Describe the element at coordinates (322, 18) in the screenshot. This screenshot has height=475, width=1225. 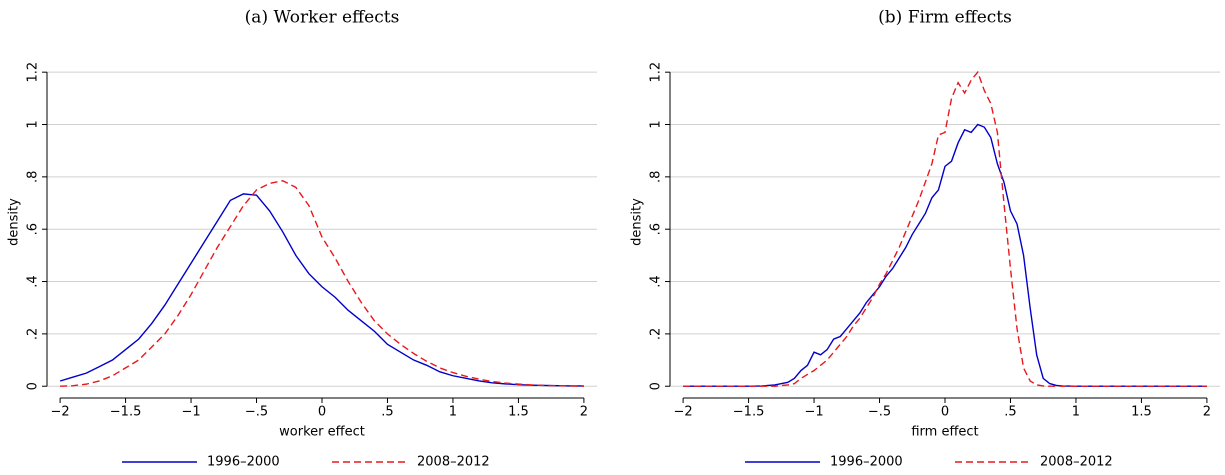
I see `chart-title: (a) Worker effects` at that location.